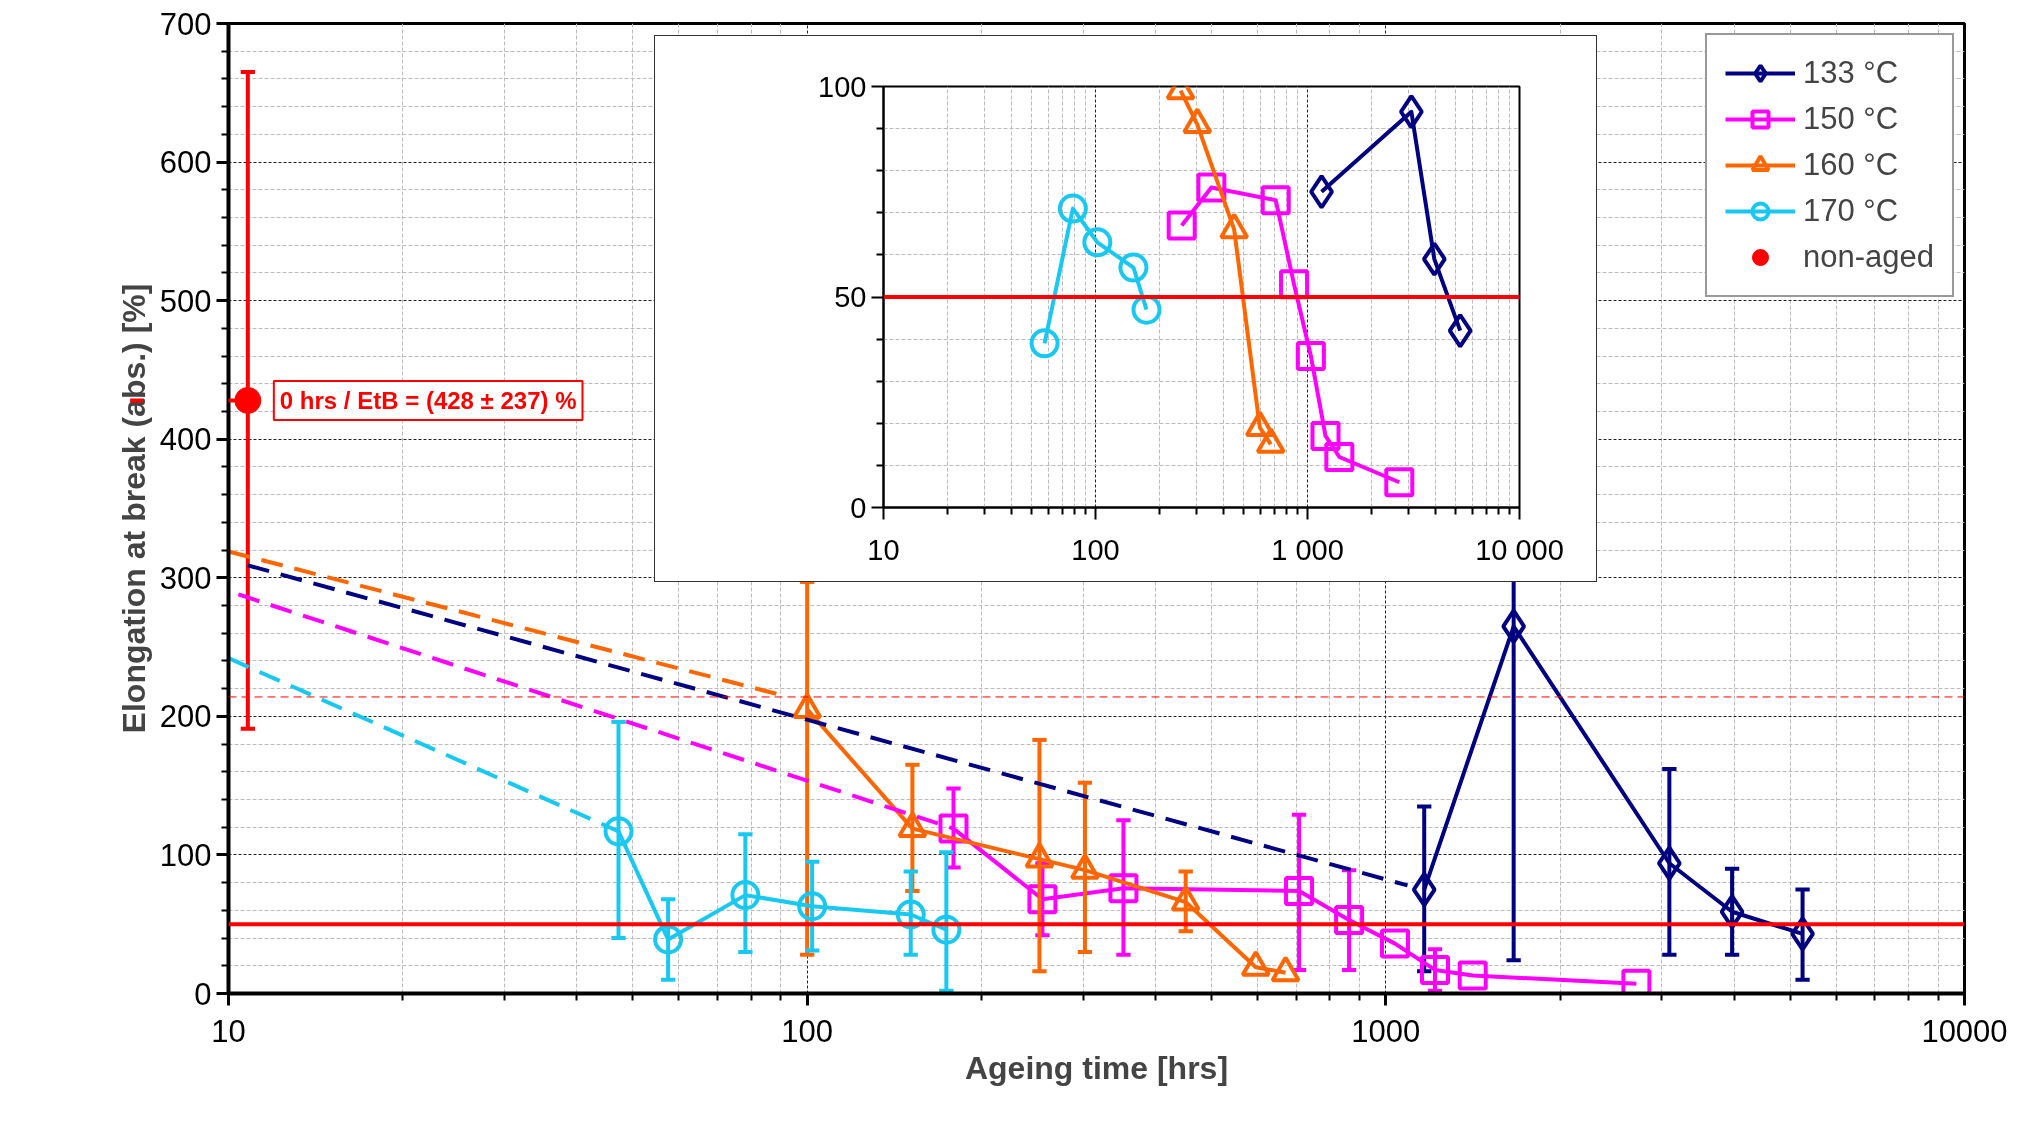  I want to click on x-tick-label: 1000, so click(1386, 1031).